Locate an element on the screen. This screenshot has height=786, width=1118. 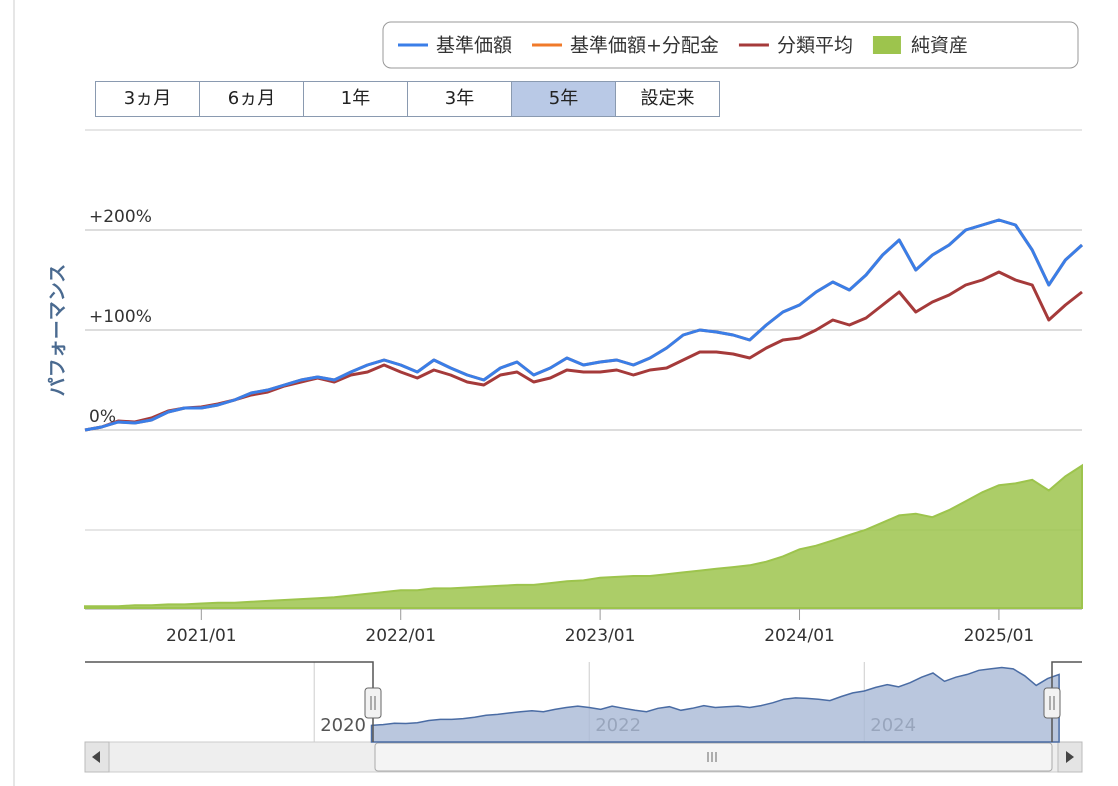
range-button: 5年 is located at coordinates (563, 99).